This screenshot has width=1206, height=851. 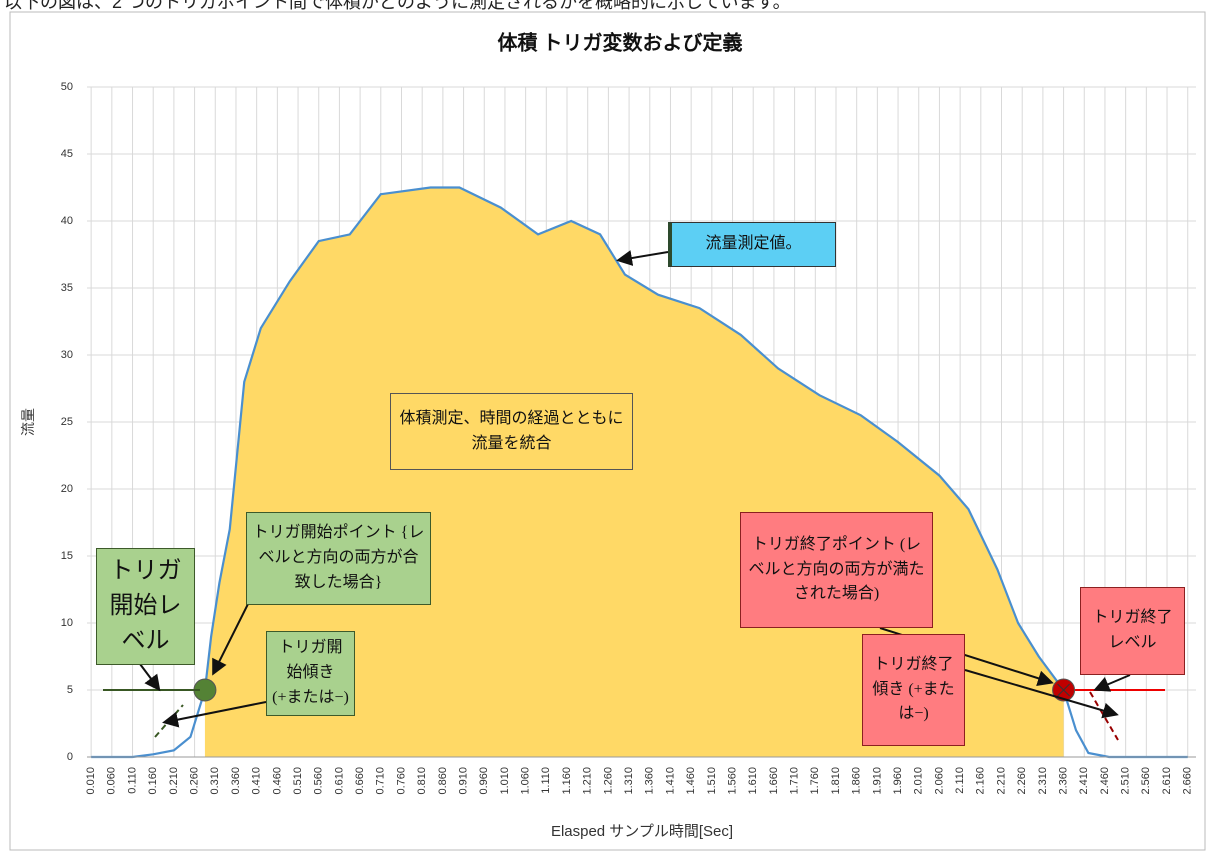 What do you see at coordinates (1001, 781) in the screenshot?
I see `x-tick-label: 2.210` at bounding box center [1001, 781].